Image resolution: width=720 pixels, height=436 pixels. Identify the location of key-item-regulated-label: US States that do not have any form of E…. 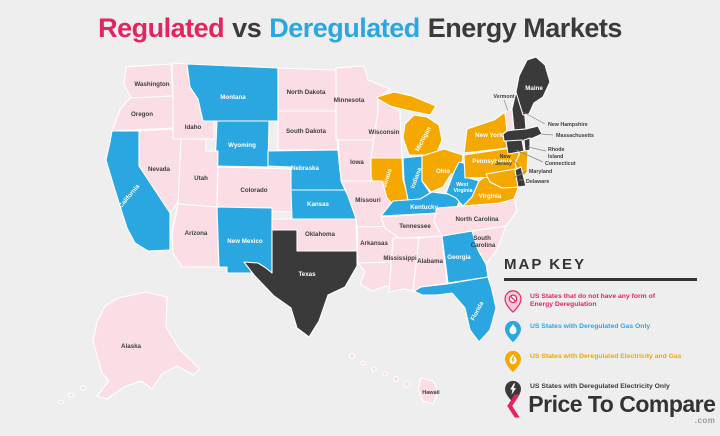
(593, 300).